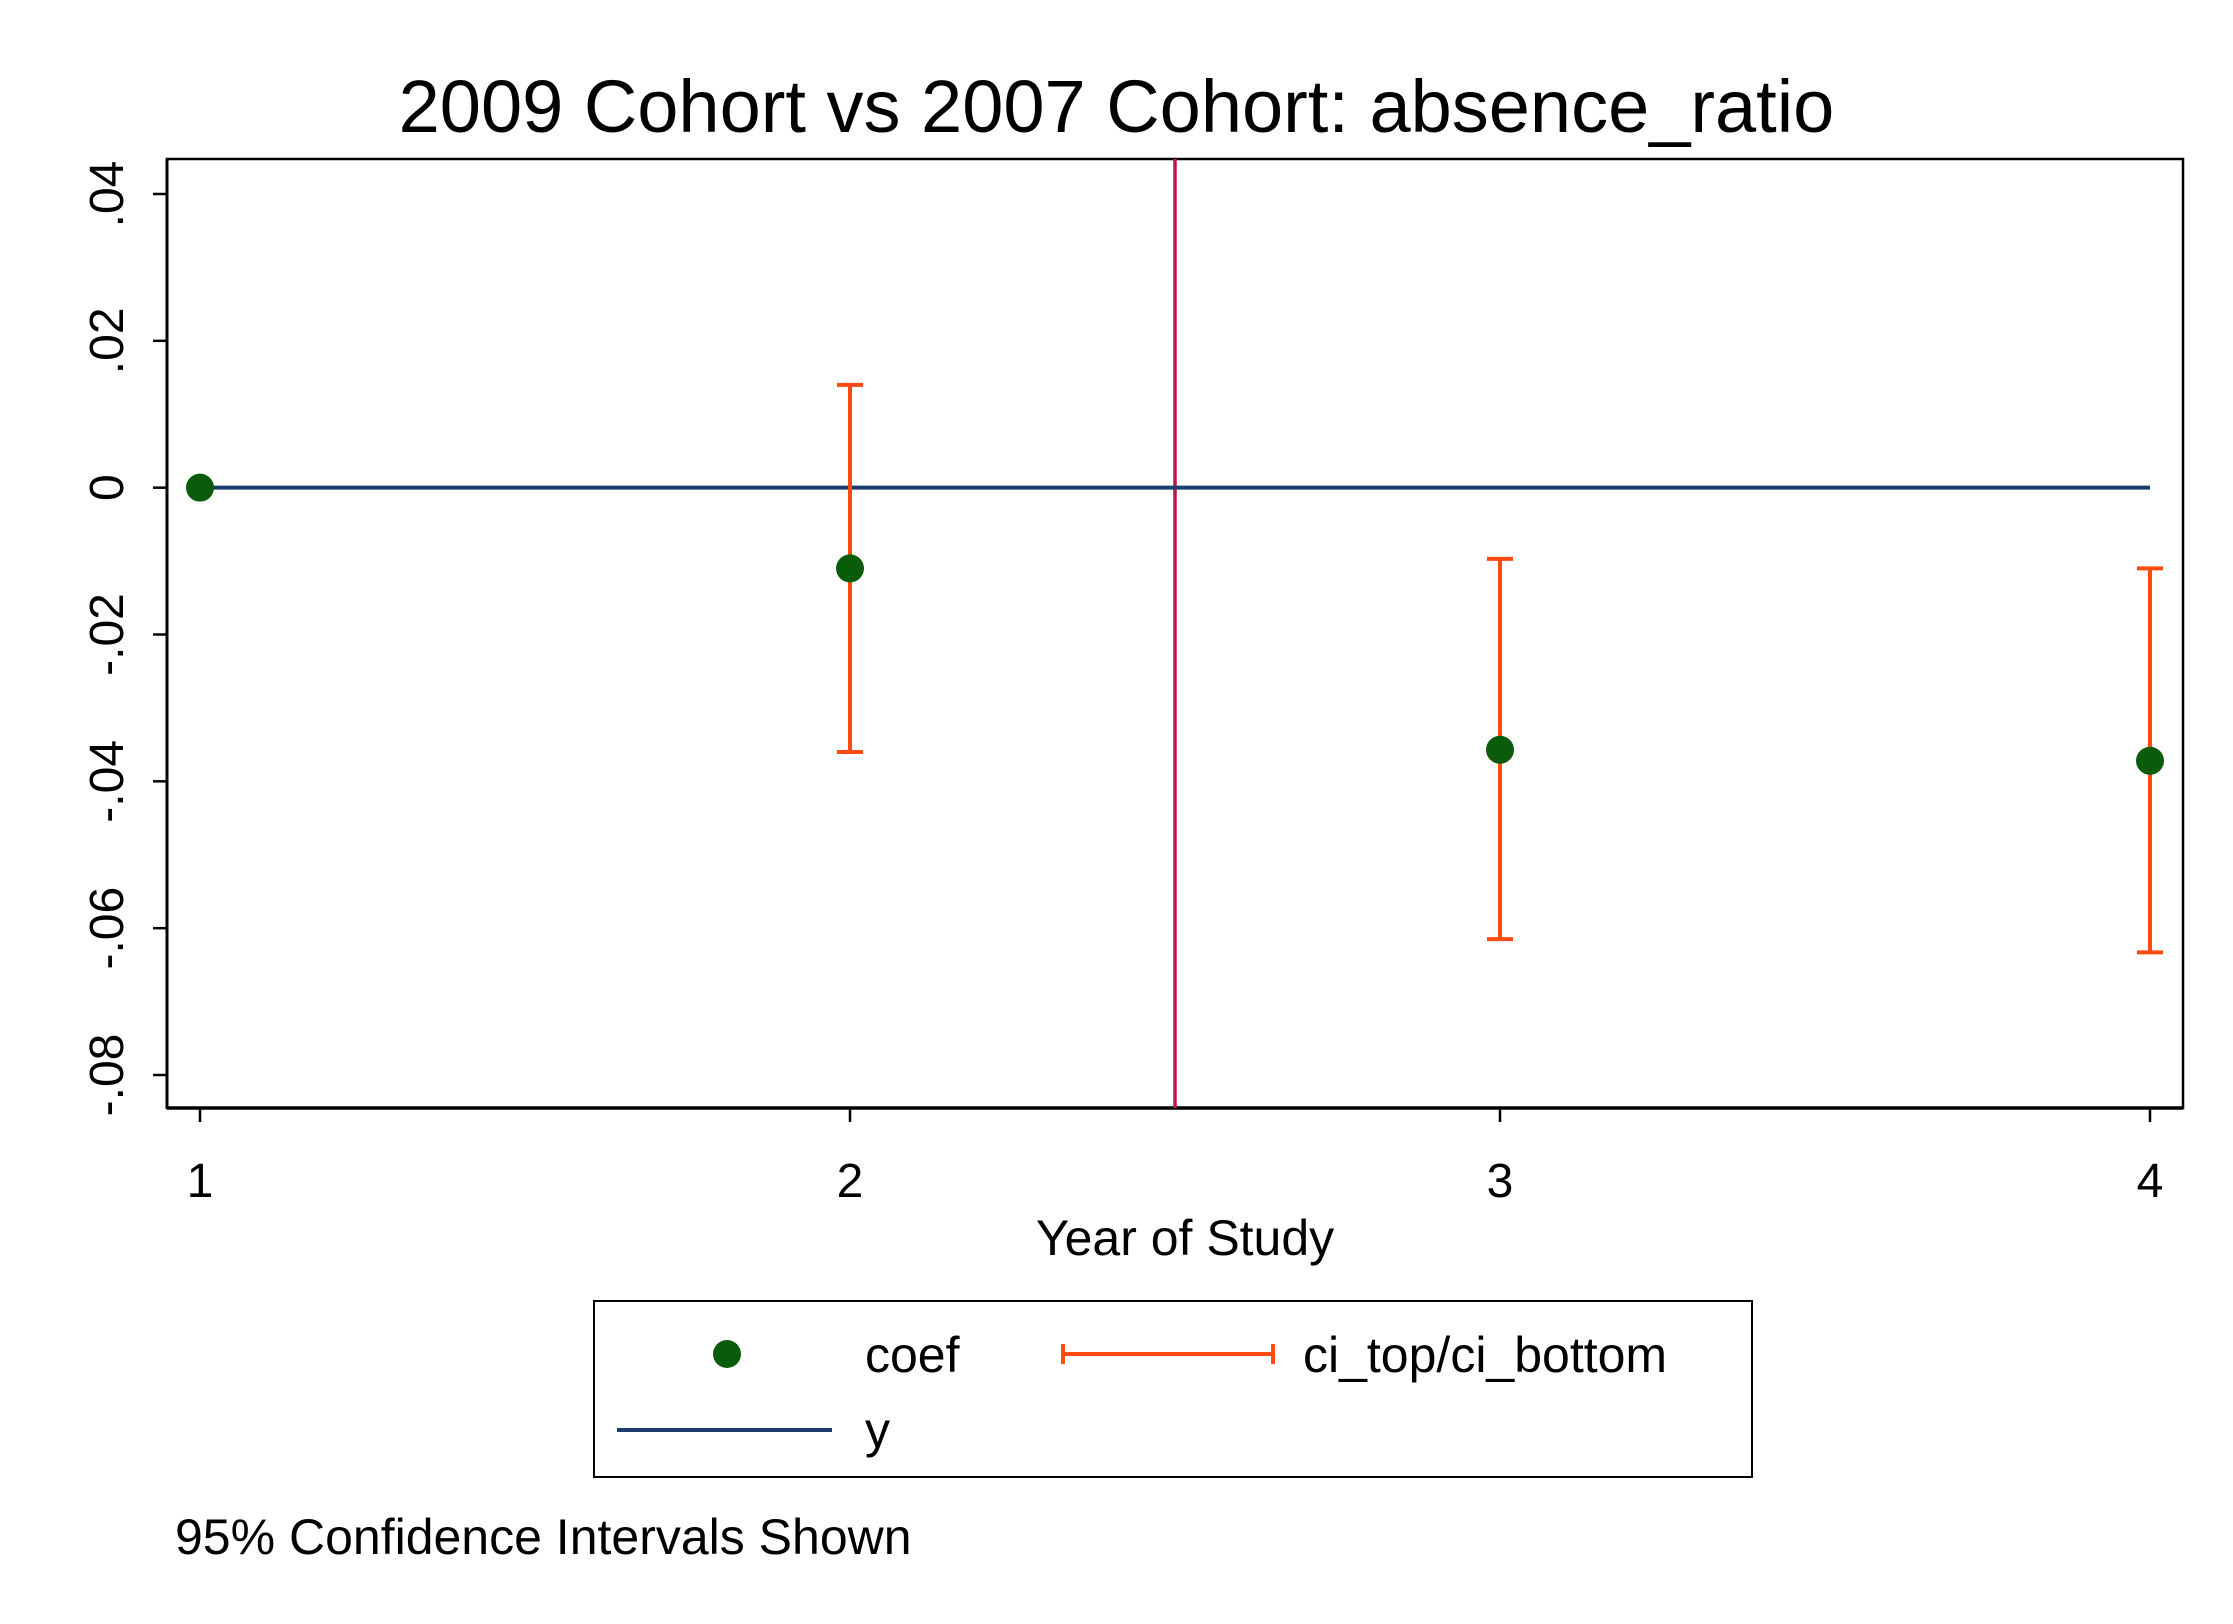  What do you see at coordinates (200, 1181) in the screenshot?
I see `x-tick-label: 1` at bounding box center [200, 1181].